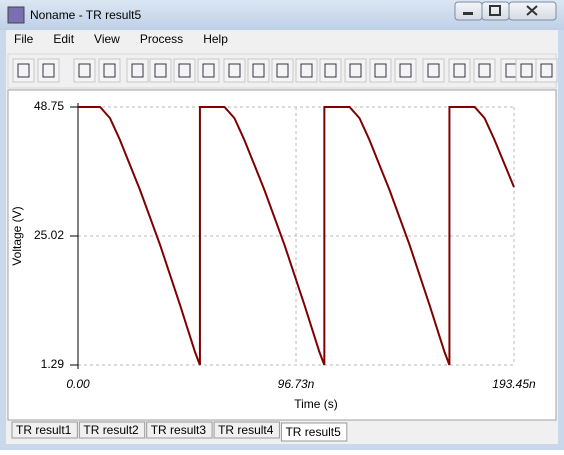  What do you see at coordinates (49, 106) in the screenshot?
I see `y-tick-label: 48.75` at bounding box center [49, 106].